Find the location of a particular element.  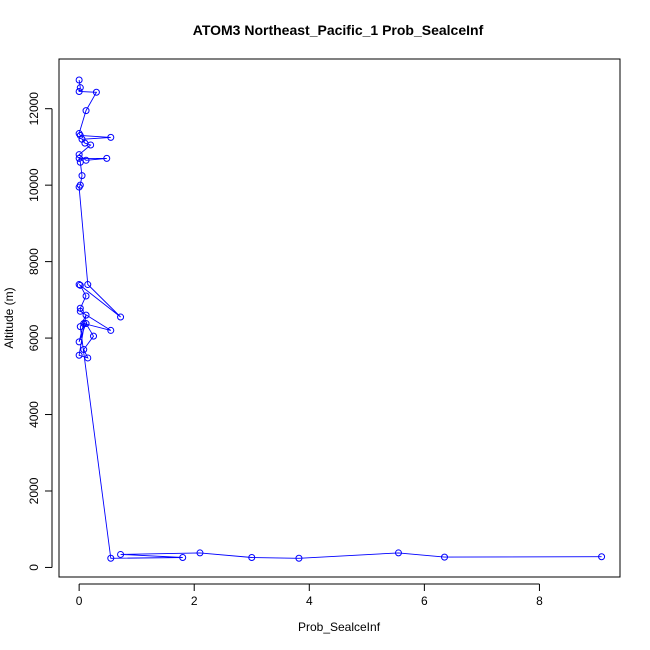

x-axis: 0 2 4 6 8 is located at coordinates (309, 595).